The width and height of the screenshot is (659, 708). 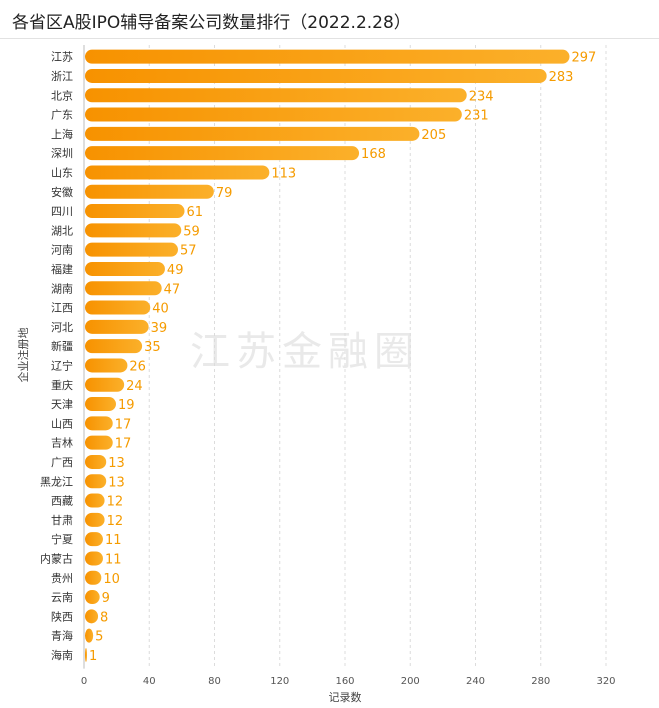 What do you see at coordinates (62, 327) in the screenshot?
I see `category-label: 河北` at bounding box center [62, 327].